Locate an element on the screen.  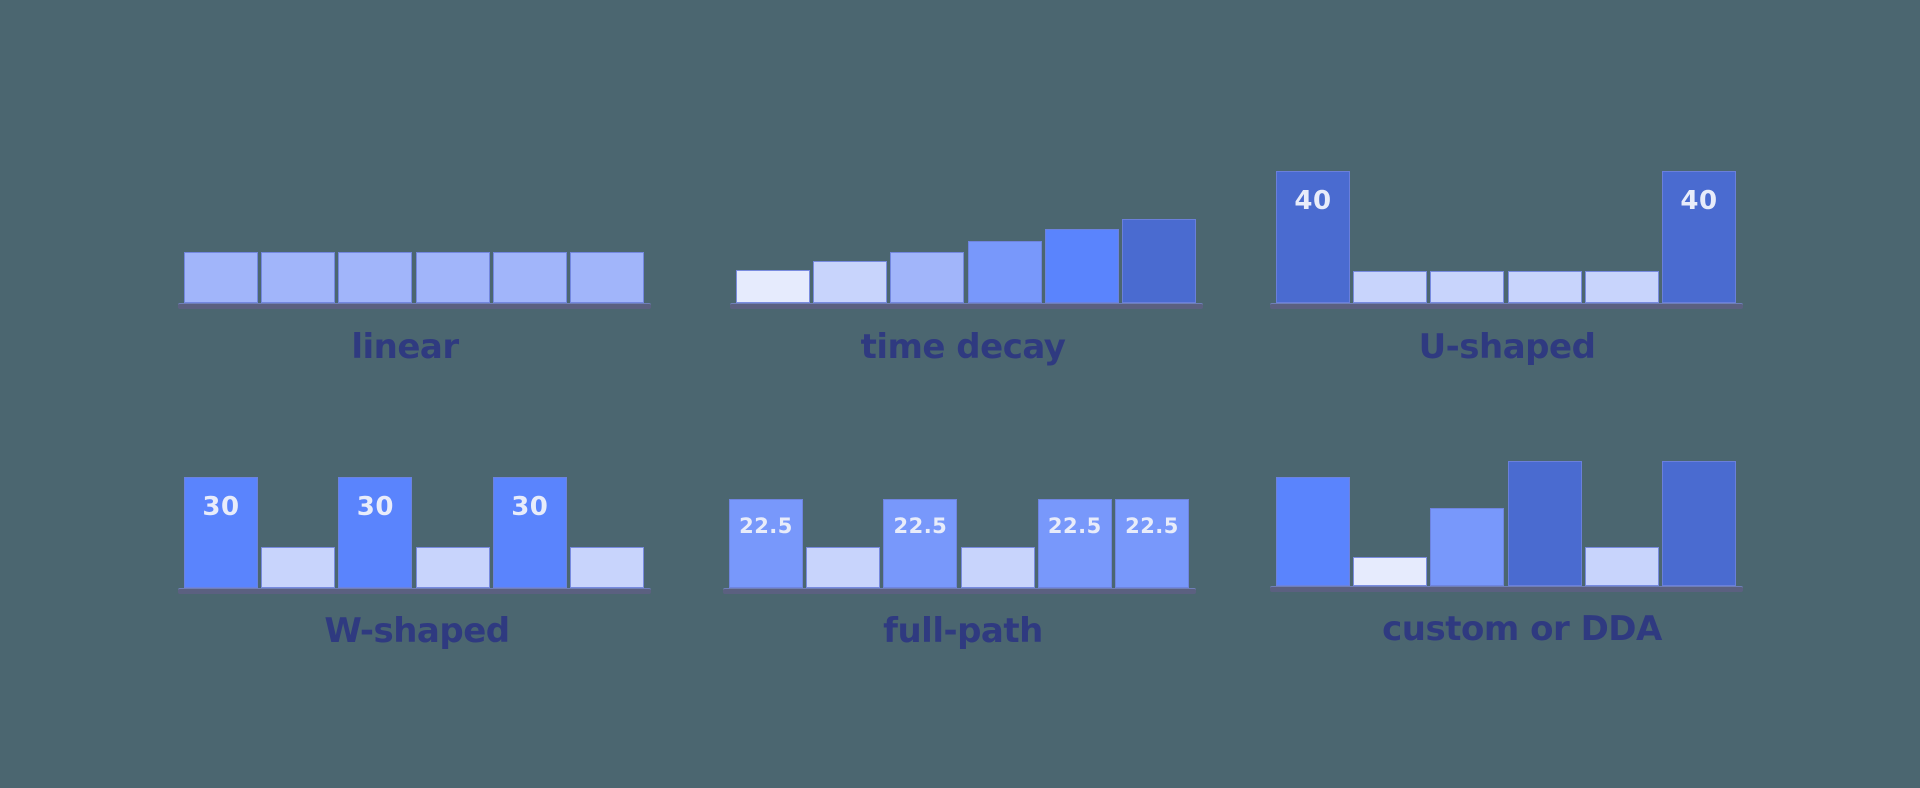
chart-title: linear is located at coordinates (405, 347).